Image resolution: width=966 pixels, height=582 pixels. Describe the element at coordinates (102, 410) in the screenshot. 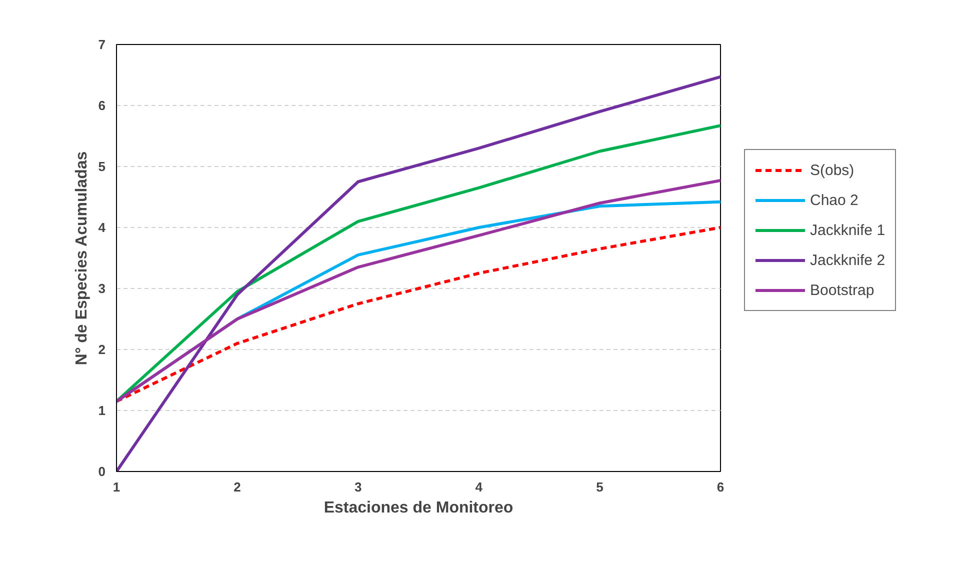

I see `y-tick-label: 1` at that location.